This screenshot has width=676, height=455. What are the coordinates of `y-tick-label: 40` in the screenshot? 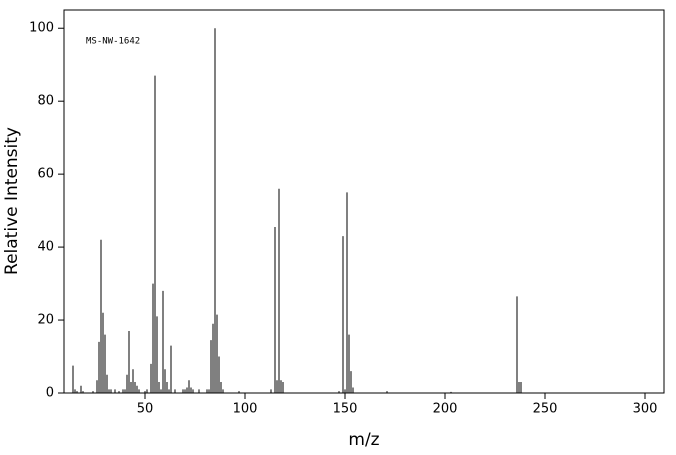 It's located at (45, 247).